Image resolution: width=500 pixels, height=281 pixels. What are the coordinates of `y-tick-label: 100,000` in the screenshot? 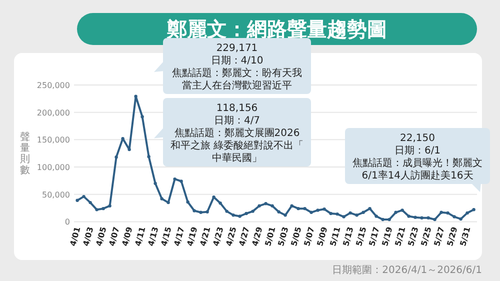 It's located at (53, 167).